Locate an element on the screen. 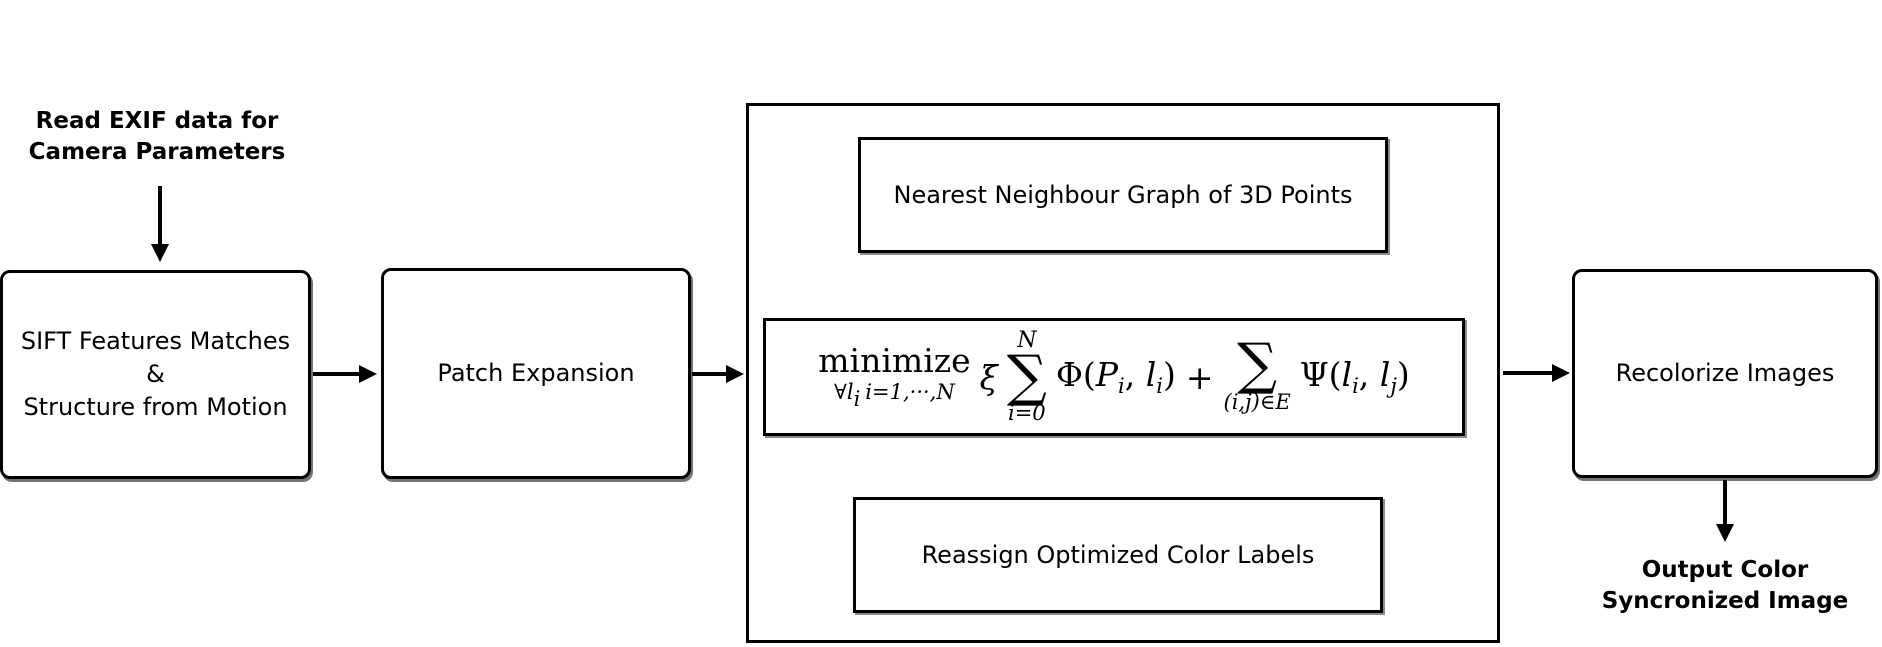 The height and width of the screenshot is (647, 1882). formula-sum-unary: N ∑ i=0 is located at coordinates (1026, 376).